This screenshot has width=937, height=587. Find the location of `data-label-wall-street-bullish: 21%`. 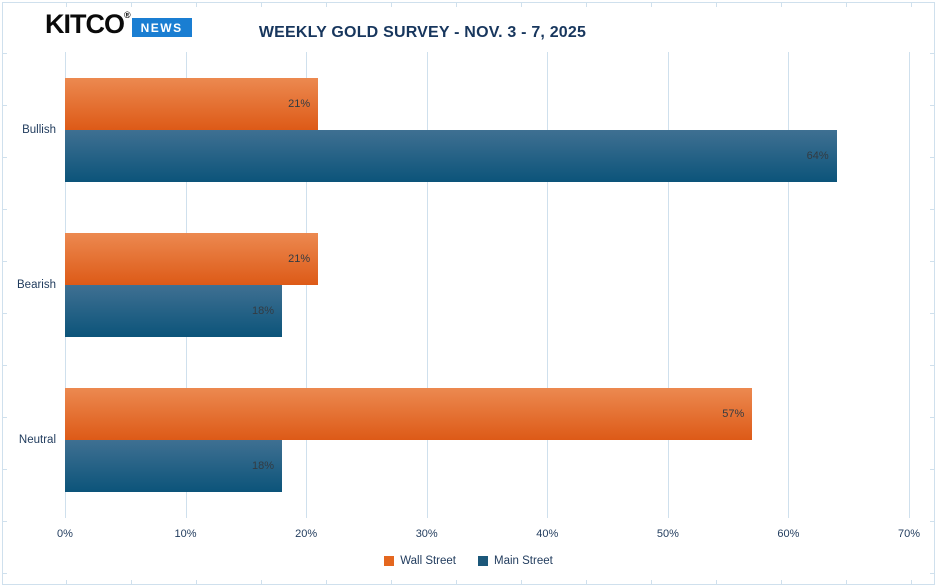

data-label-wall-street-bullish: 21% is located at coordinates (299, 103).